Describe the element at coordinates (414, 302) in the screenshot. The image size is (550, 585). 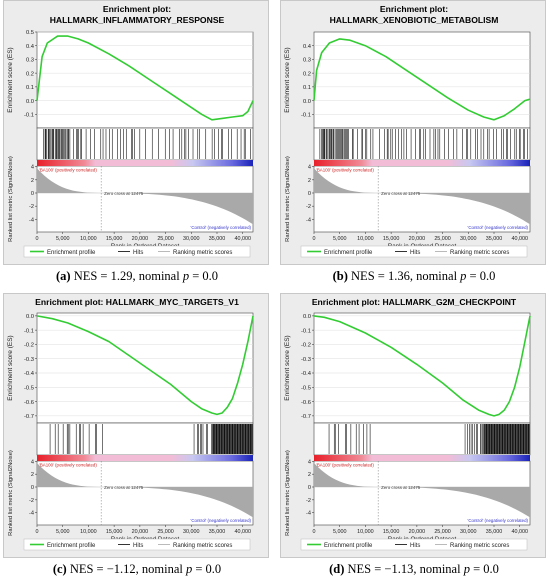
I see `plot-title: Enrichment plot: HALLMARK_G2M_CHECKPOINT` at that location.